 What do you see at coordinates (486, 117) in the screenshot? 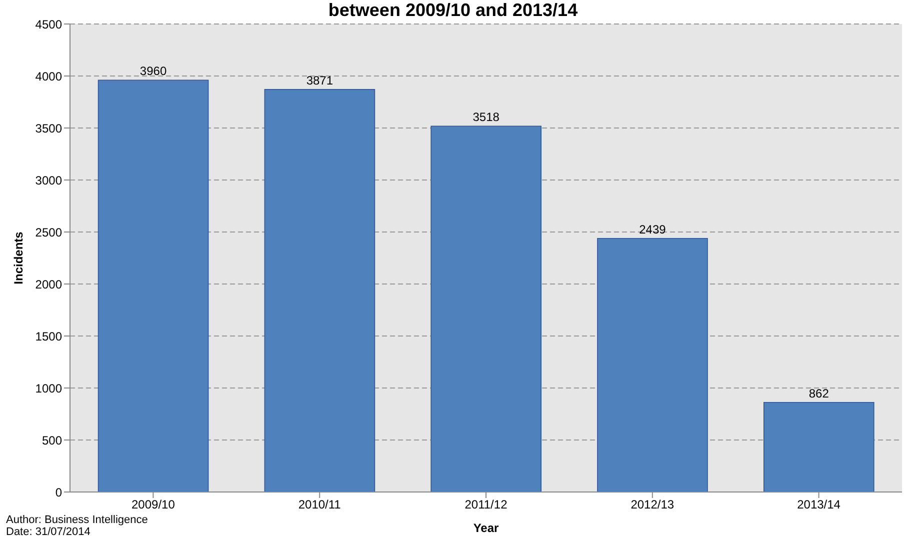
I see `data-label: 3518` at bounding box center [486, 117].